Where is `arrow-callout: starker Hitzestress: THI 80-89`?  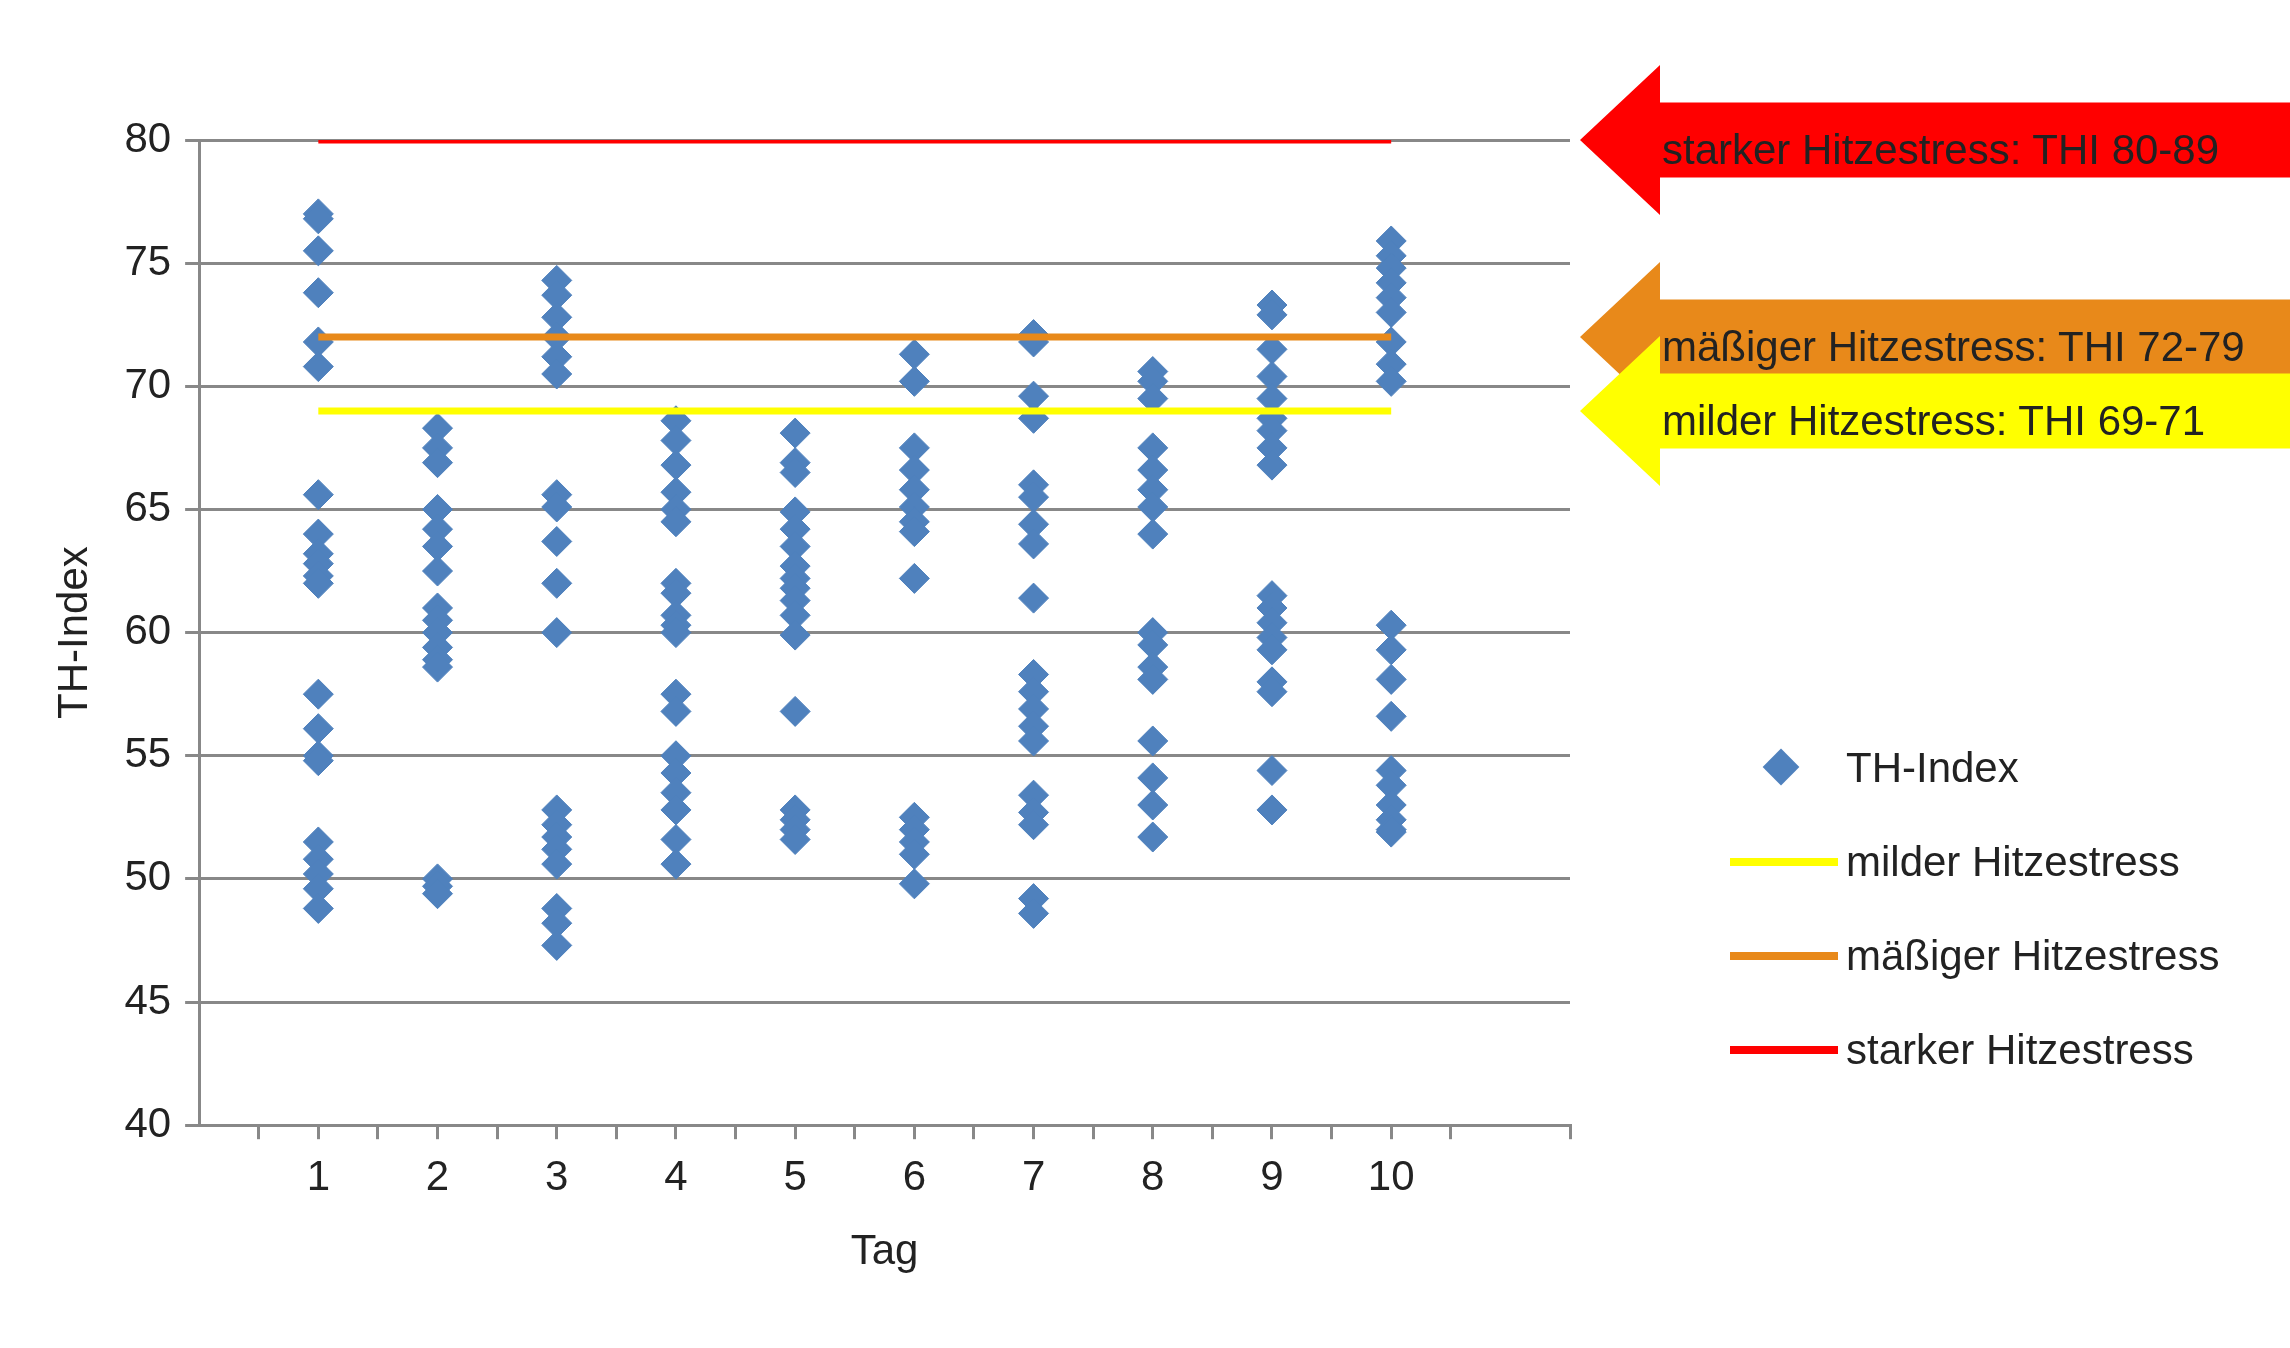
arrow-callout: starker Hitzestress: THI 80-89 is located at coordinates (1935, 140).